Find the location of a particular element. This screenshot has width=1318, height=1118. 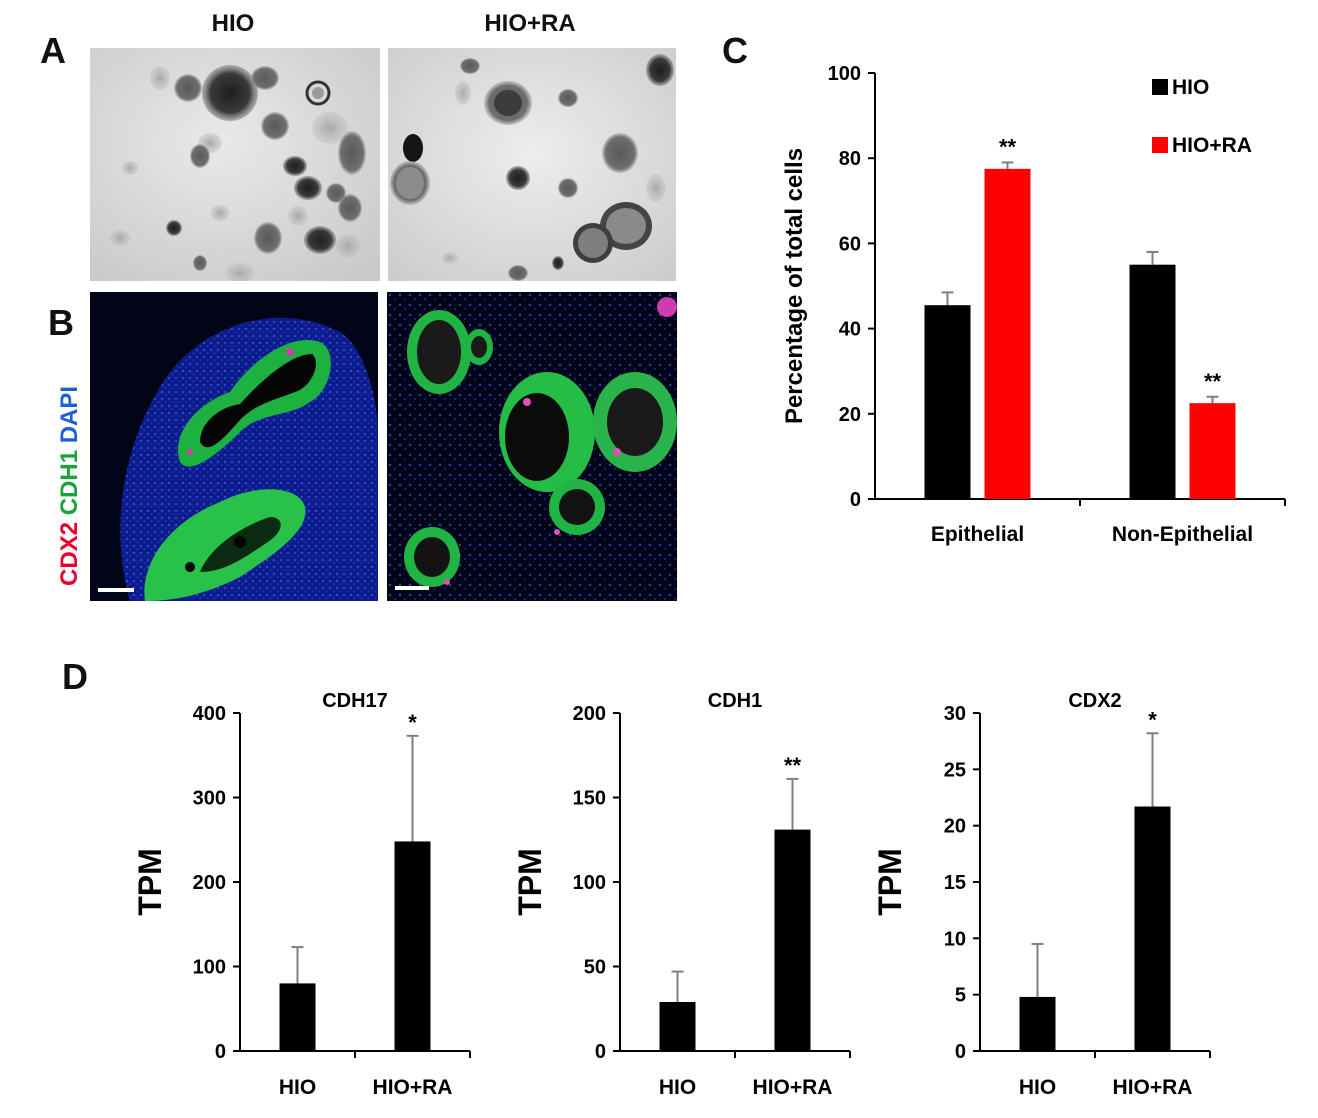

y-tick-label: 15 is located at coordinates (955, 883).